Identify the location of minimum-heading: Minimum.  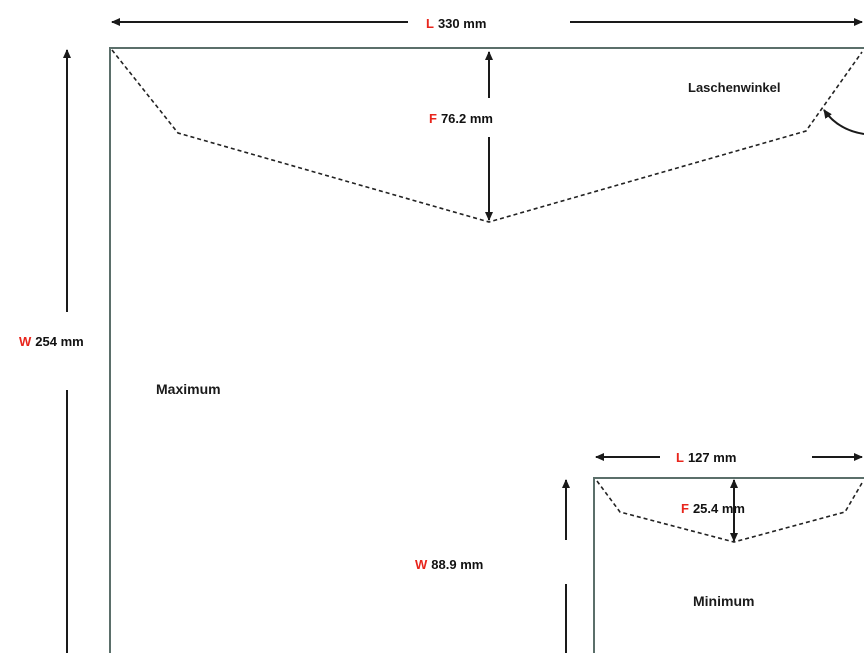
(723, 601).